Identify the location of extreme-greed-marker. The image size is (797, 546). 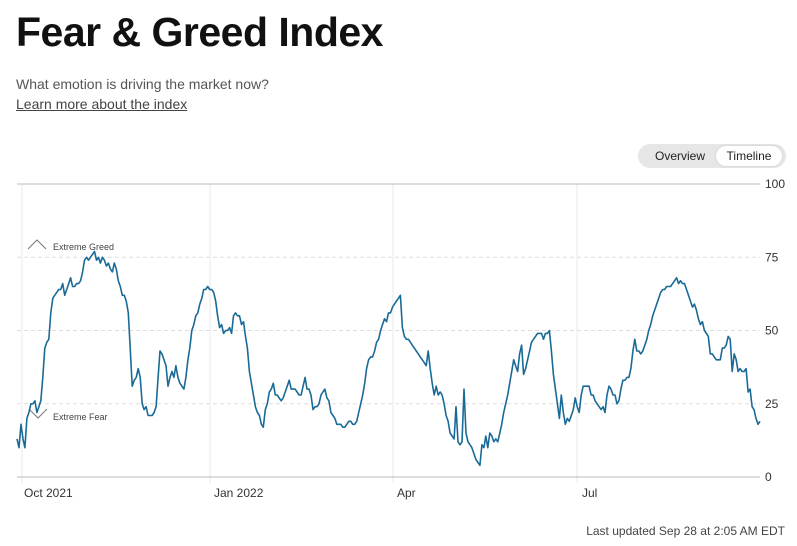
(37, 244).